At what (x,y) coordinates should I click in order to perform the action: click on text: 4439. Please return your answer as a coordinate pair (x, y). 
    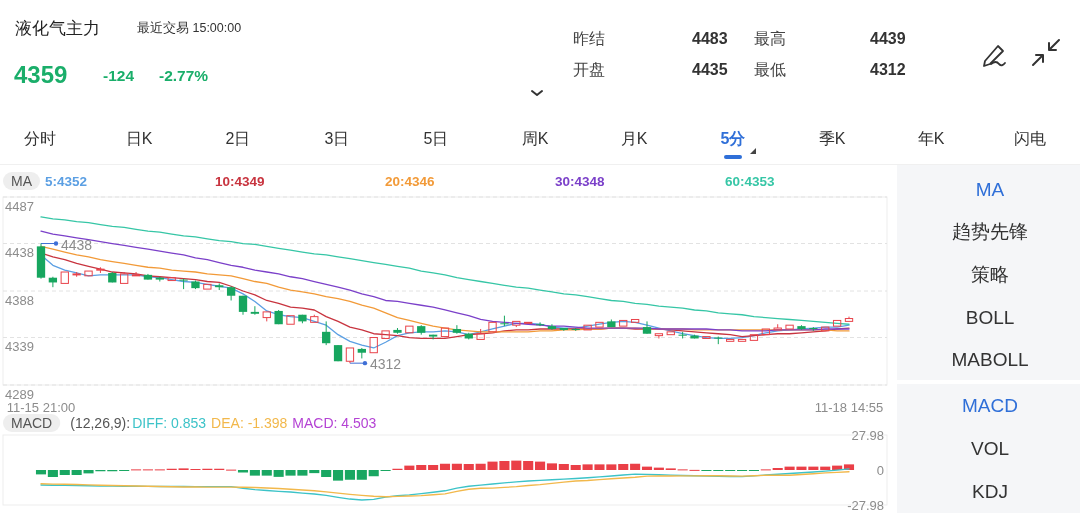
    Looking at the image, I should click on (888, 38).